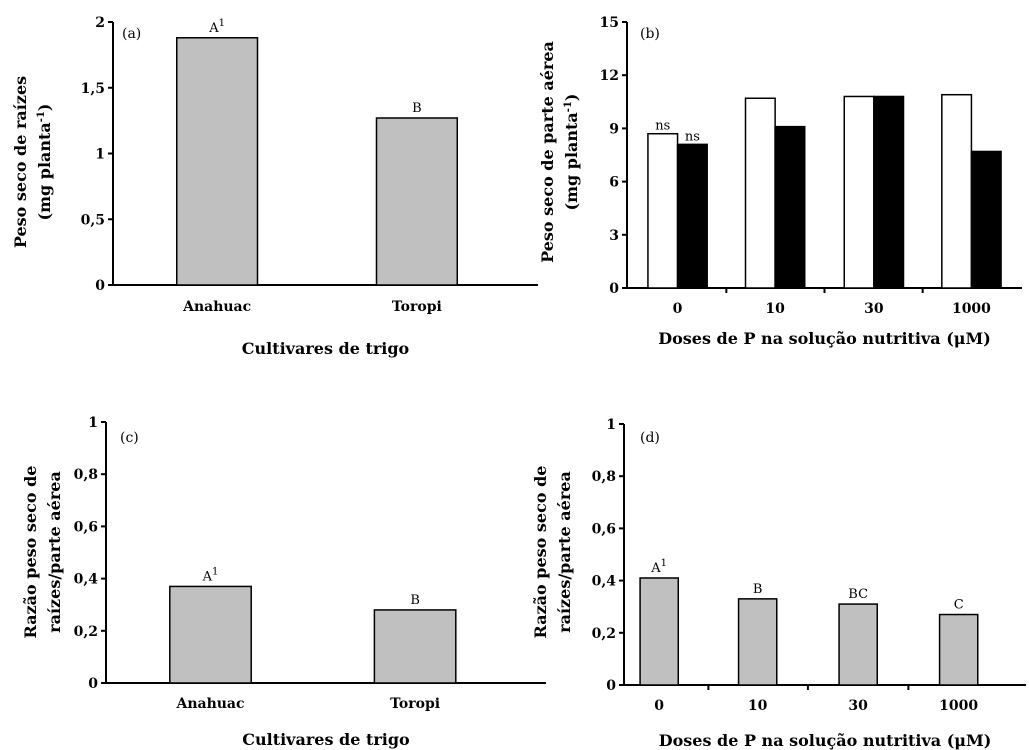 The height and width of the screenshot is (750, 1029). What do you see at coordinates (20, 162) in the screenshot?
I see `y-axis-title-line-1: Peso seco de raízes` at bounding box center [20, 162].